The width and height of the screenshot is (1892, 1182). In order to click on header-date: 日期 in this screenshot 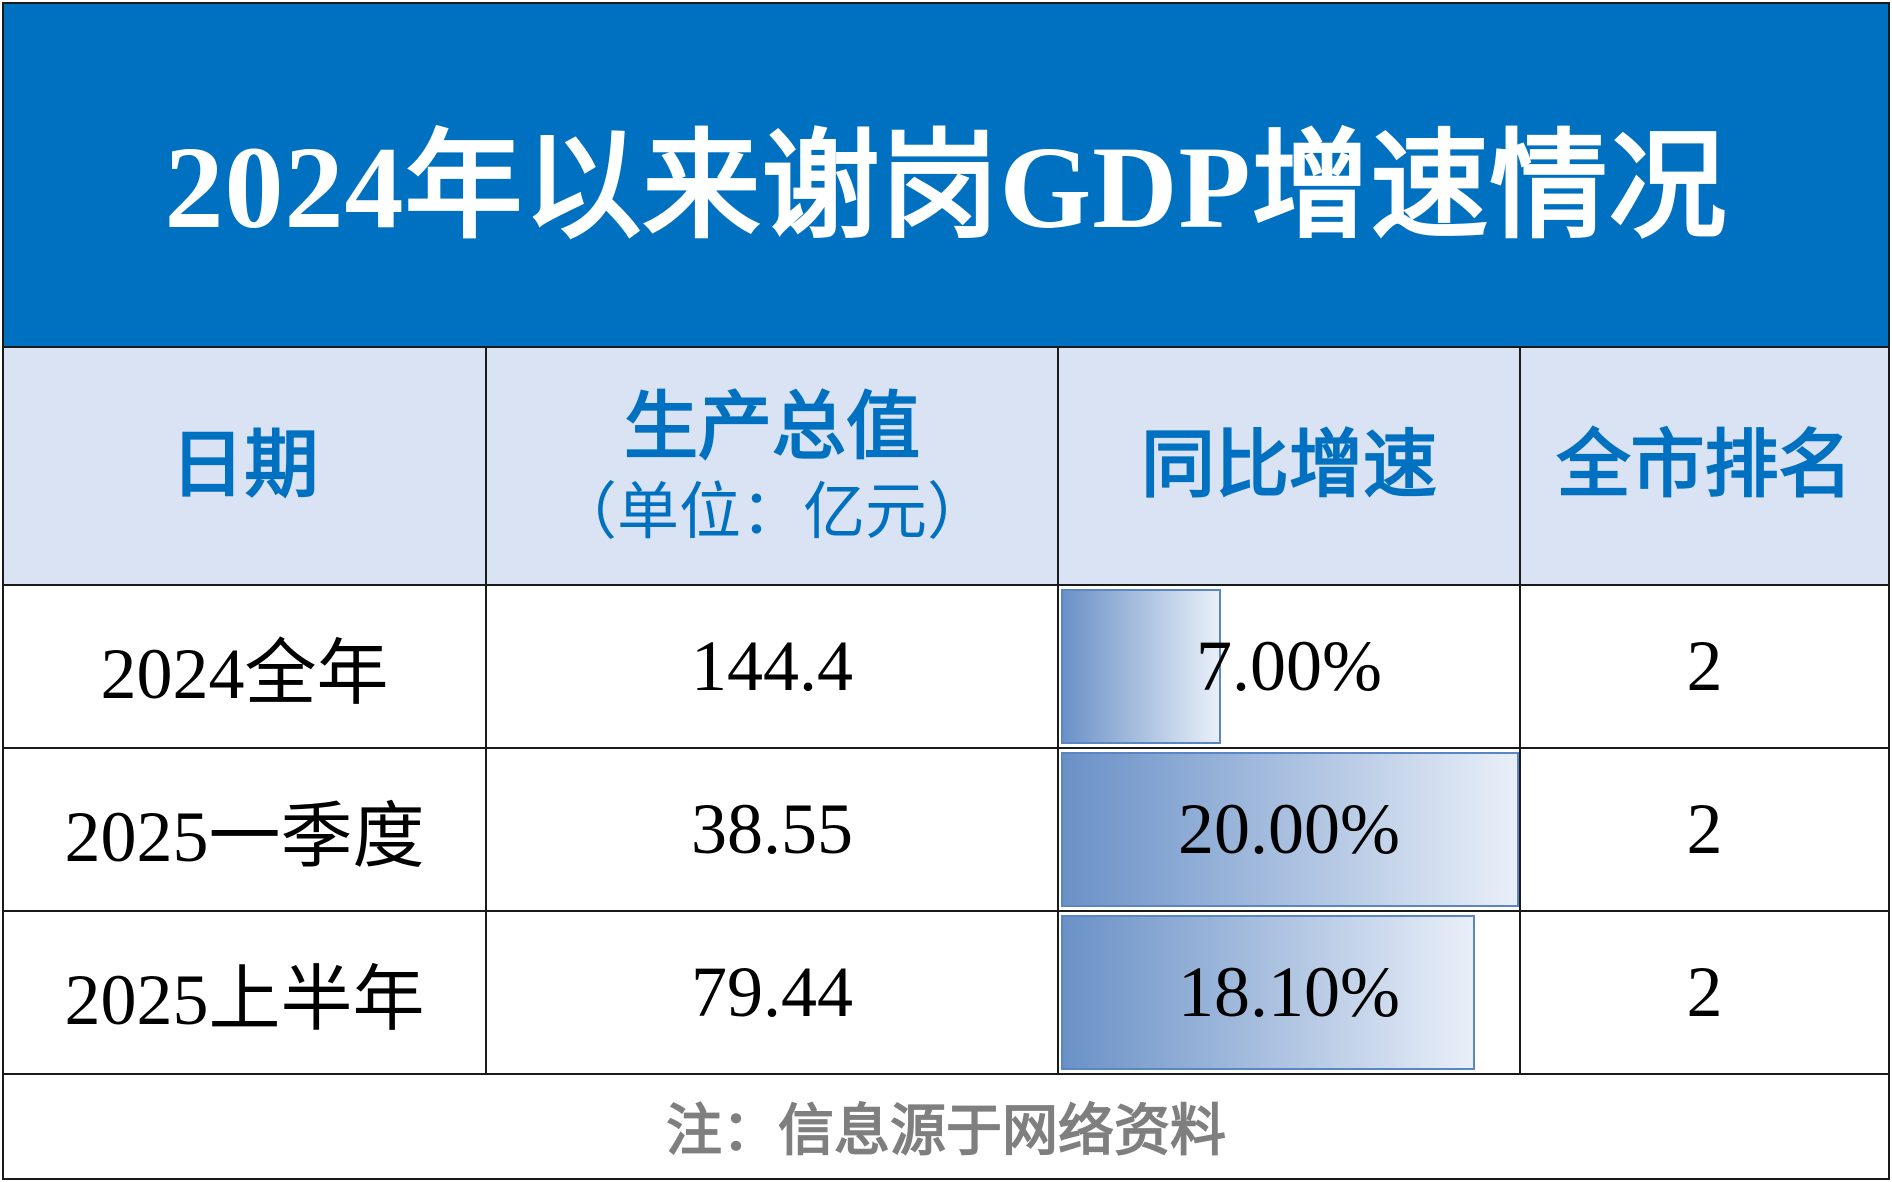, I will do `click(245, 467)`.